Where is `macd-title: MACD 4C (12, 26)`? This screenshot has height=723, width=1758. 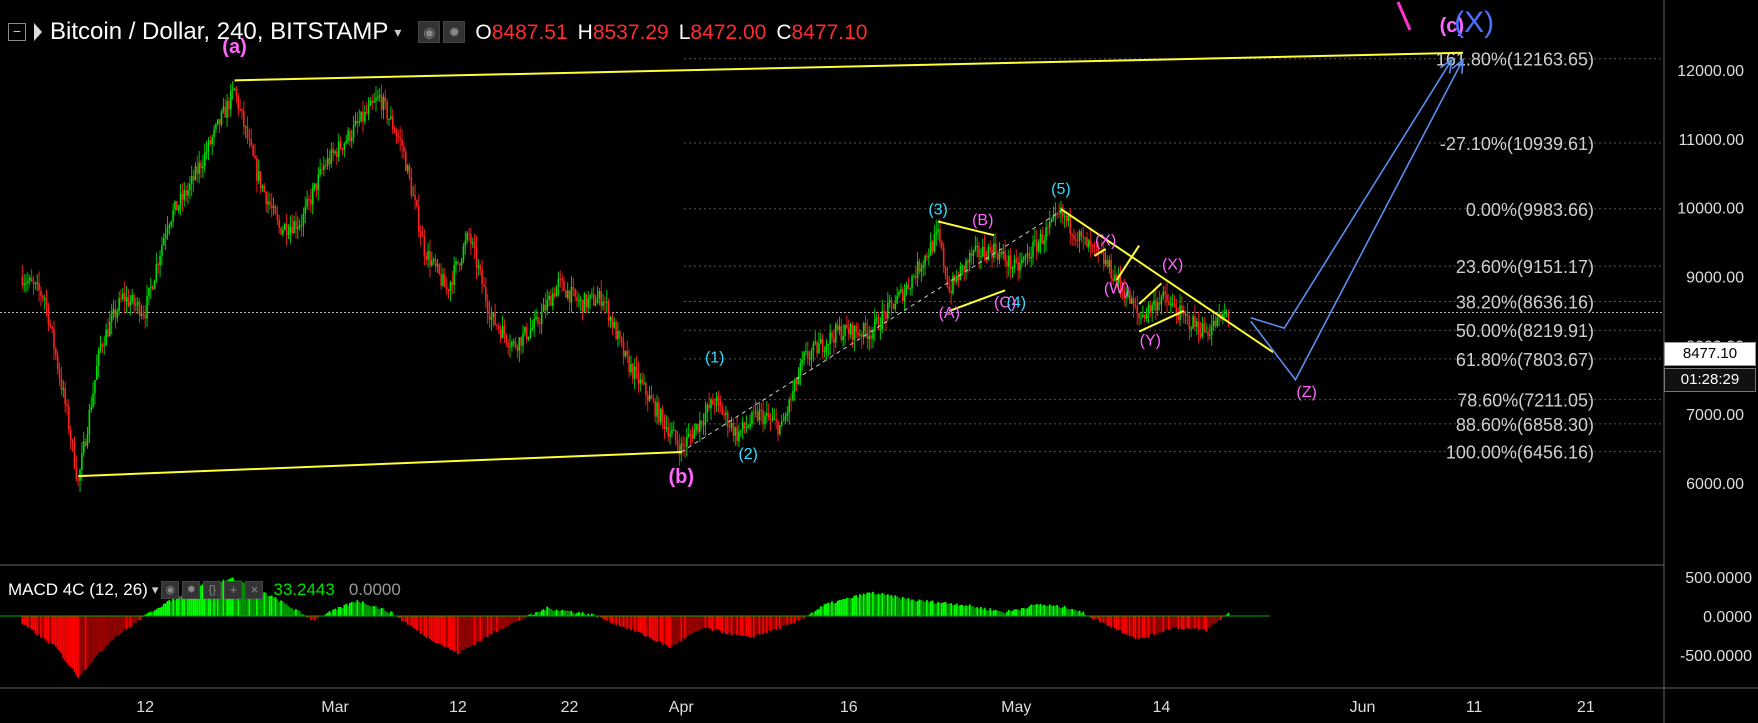 macd-title: MACD 4C (12, 26) is located at coordinates (78, 589).